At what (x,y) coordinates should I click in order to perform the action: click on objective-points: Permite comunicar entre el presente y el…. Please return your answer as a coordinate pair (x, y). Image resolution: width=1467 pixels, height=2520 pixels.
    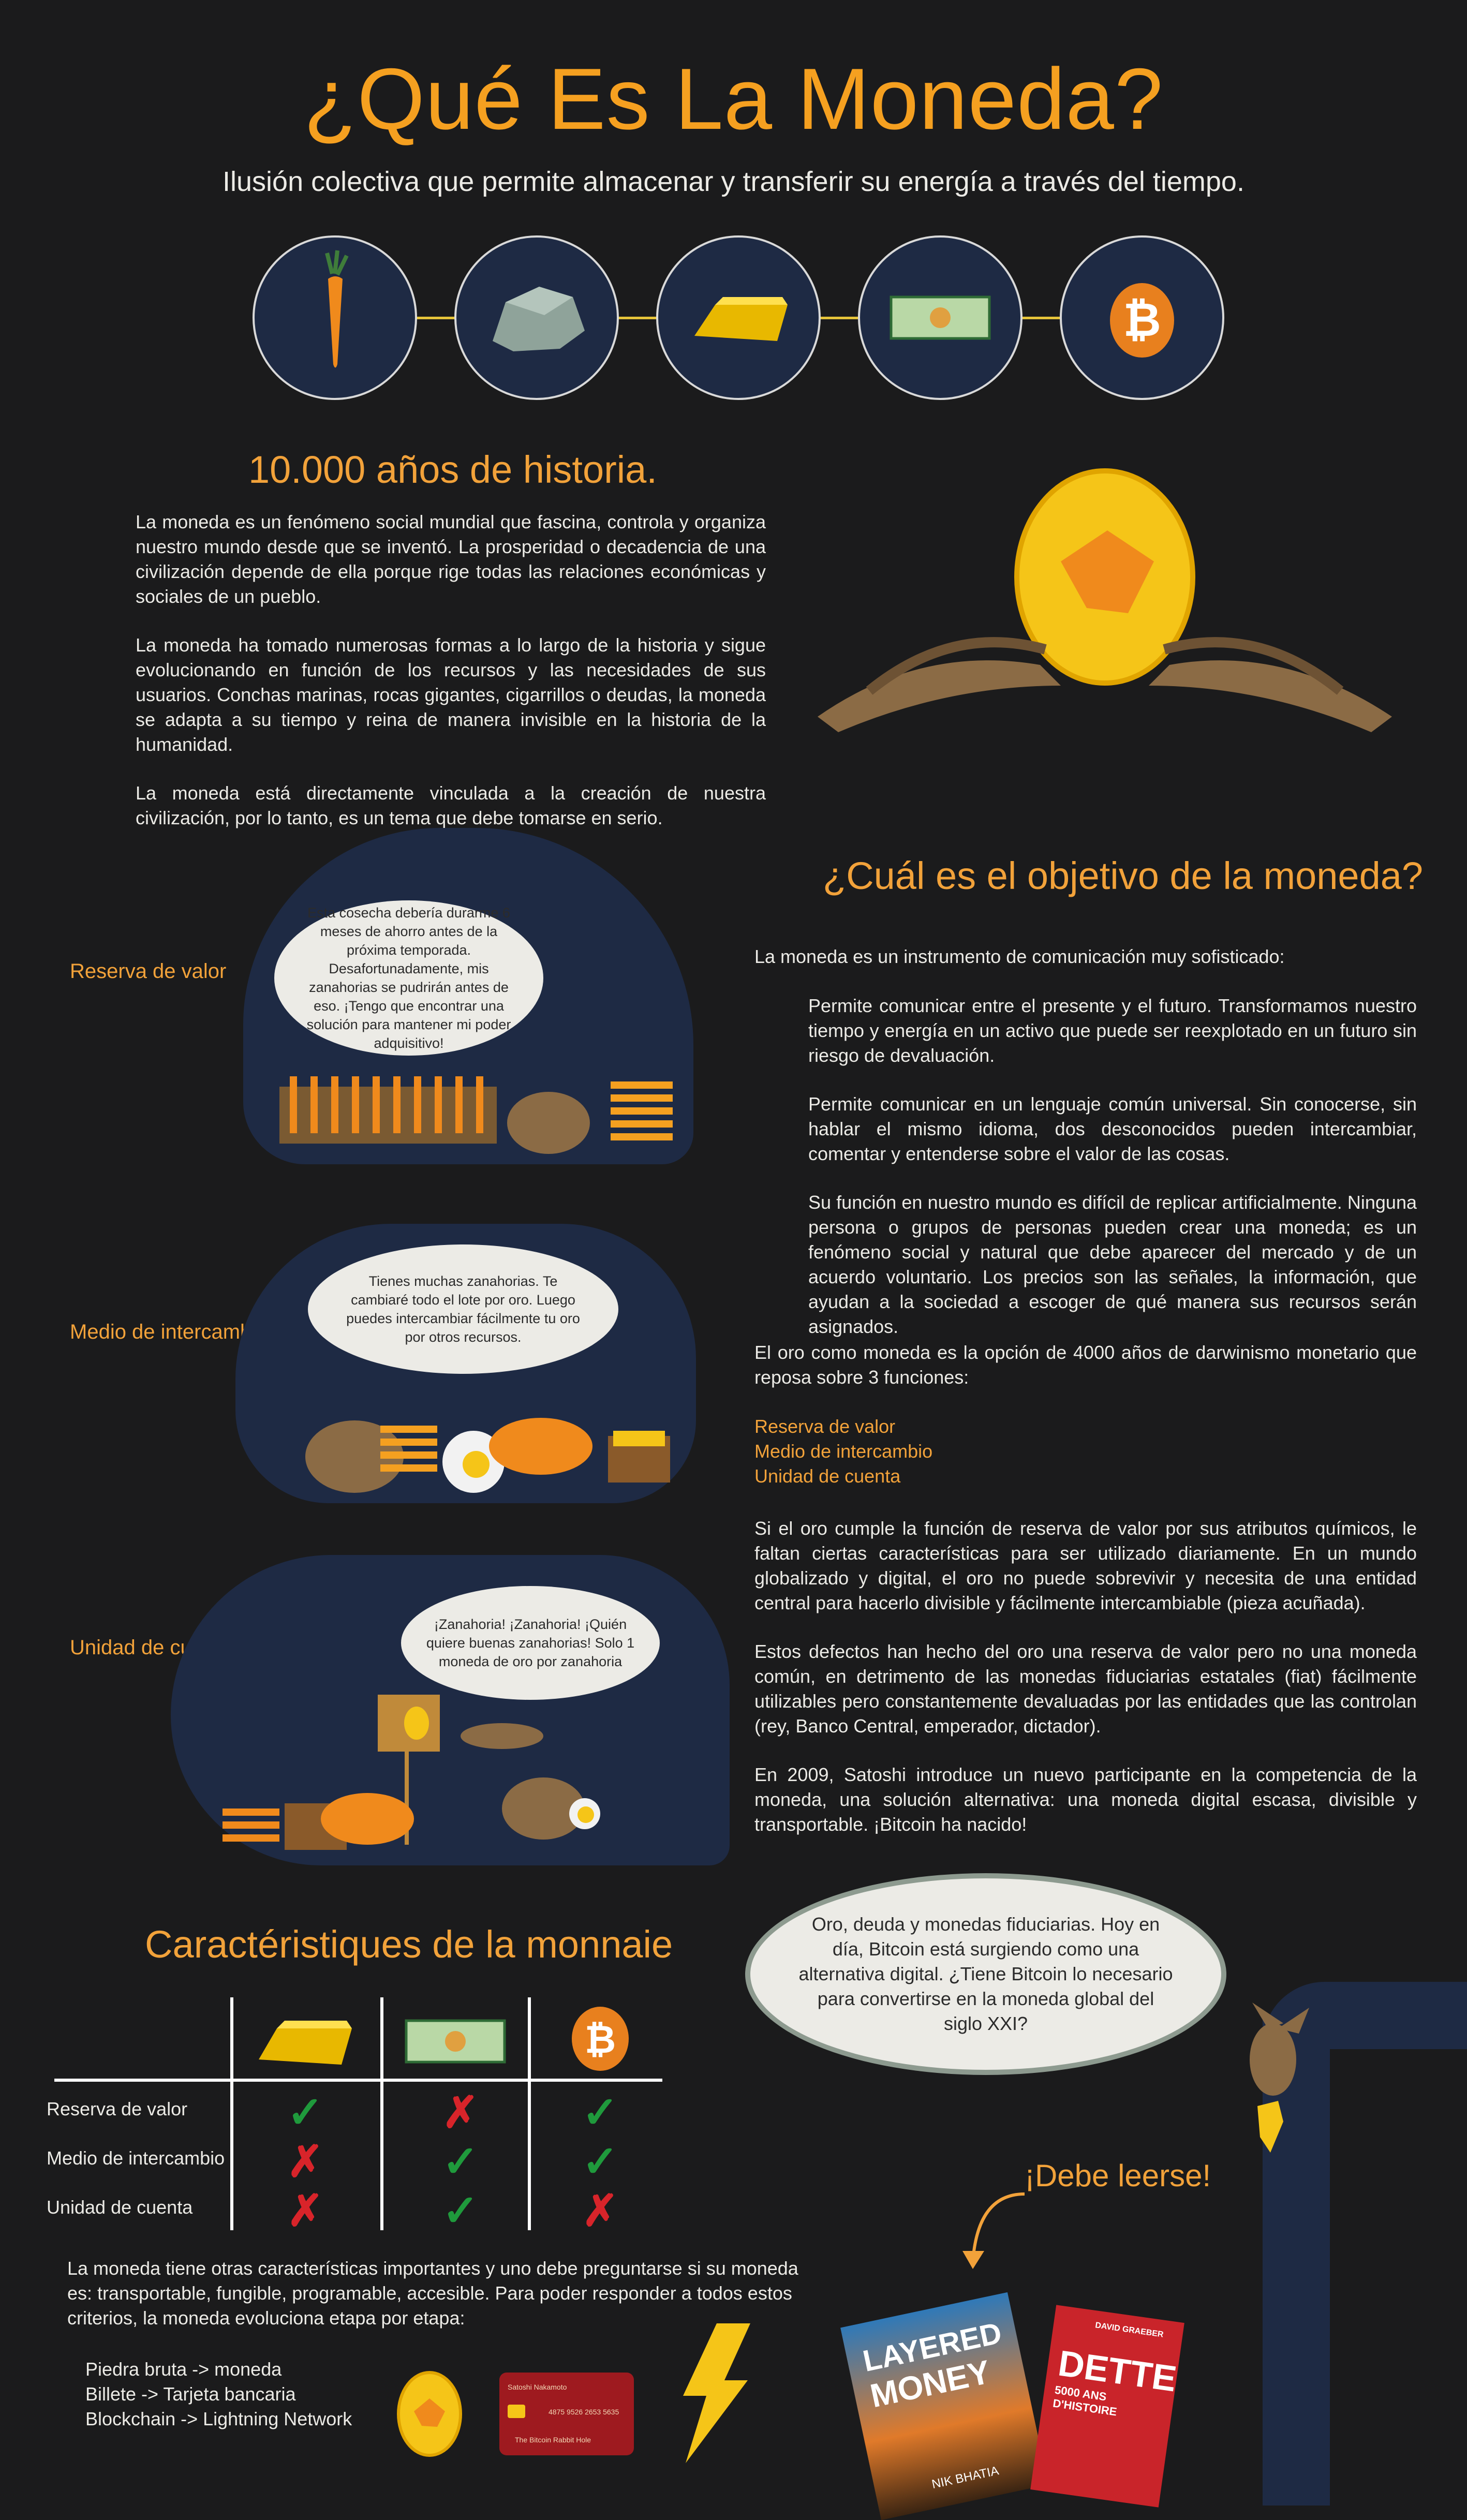
    Looking at the image, I should click on (1112, 1178).